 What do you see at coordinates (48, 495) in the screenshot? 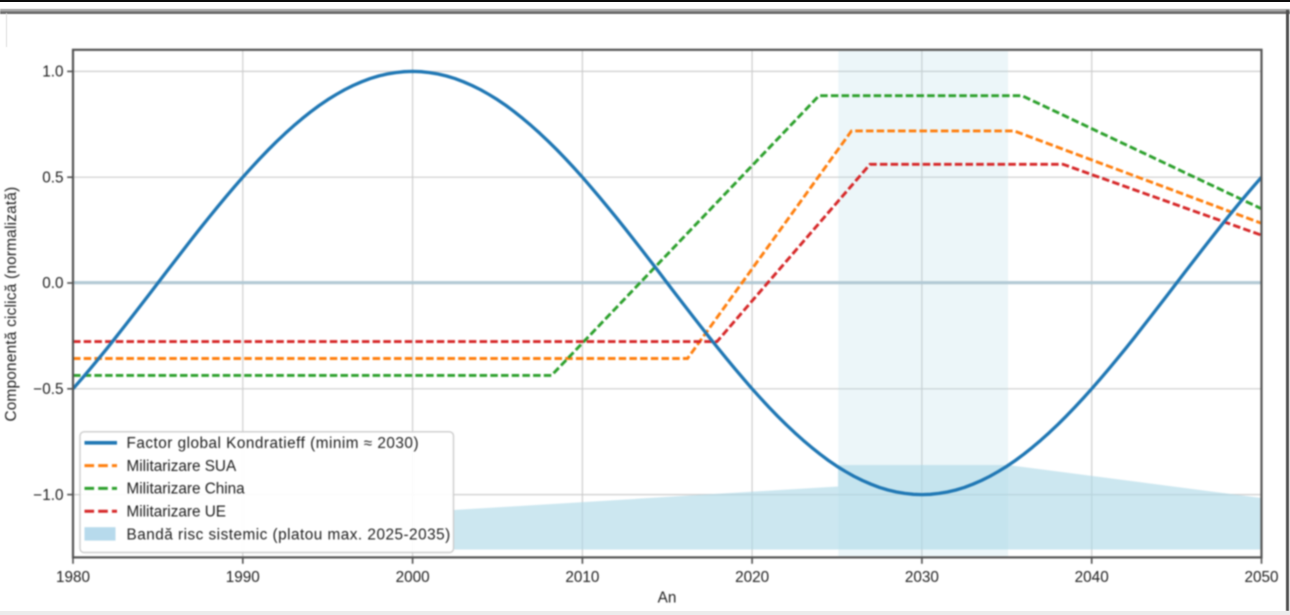
I see `svg-text: −1.0` at bounding box center [48, 495].